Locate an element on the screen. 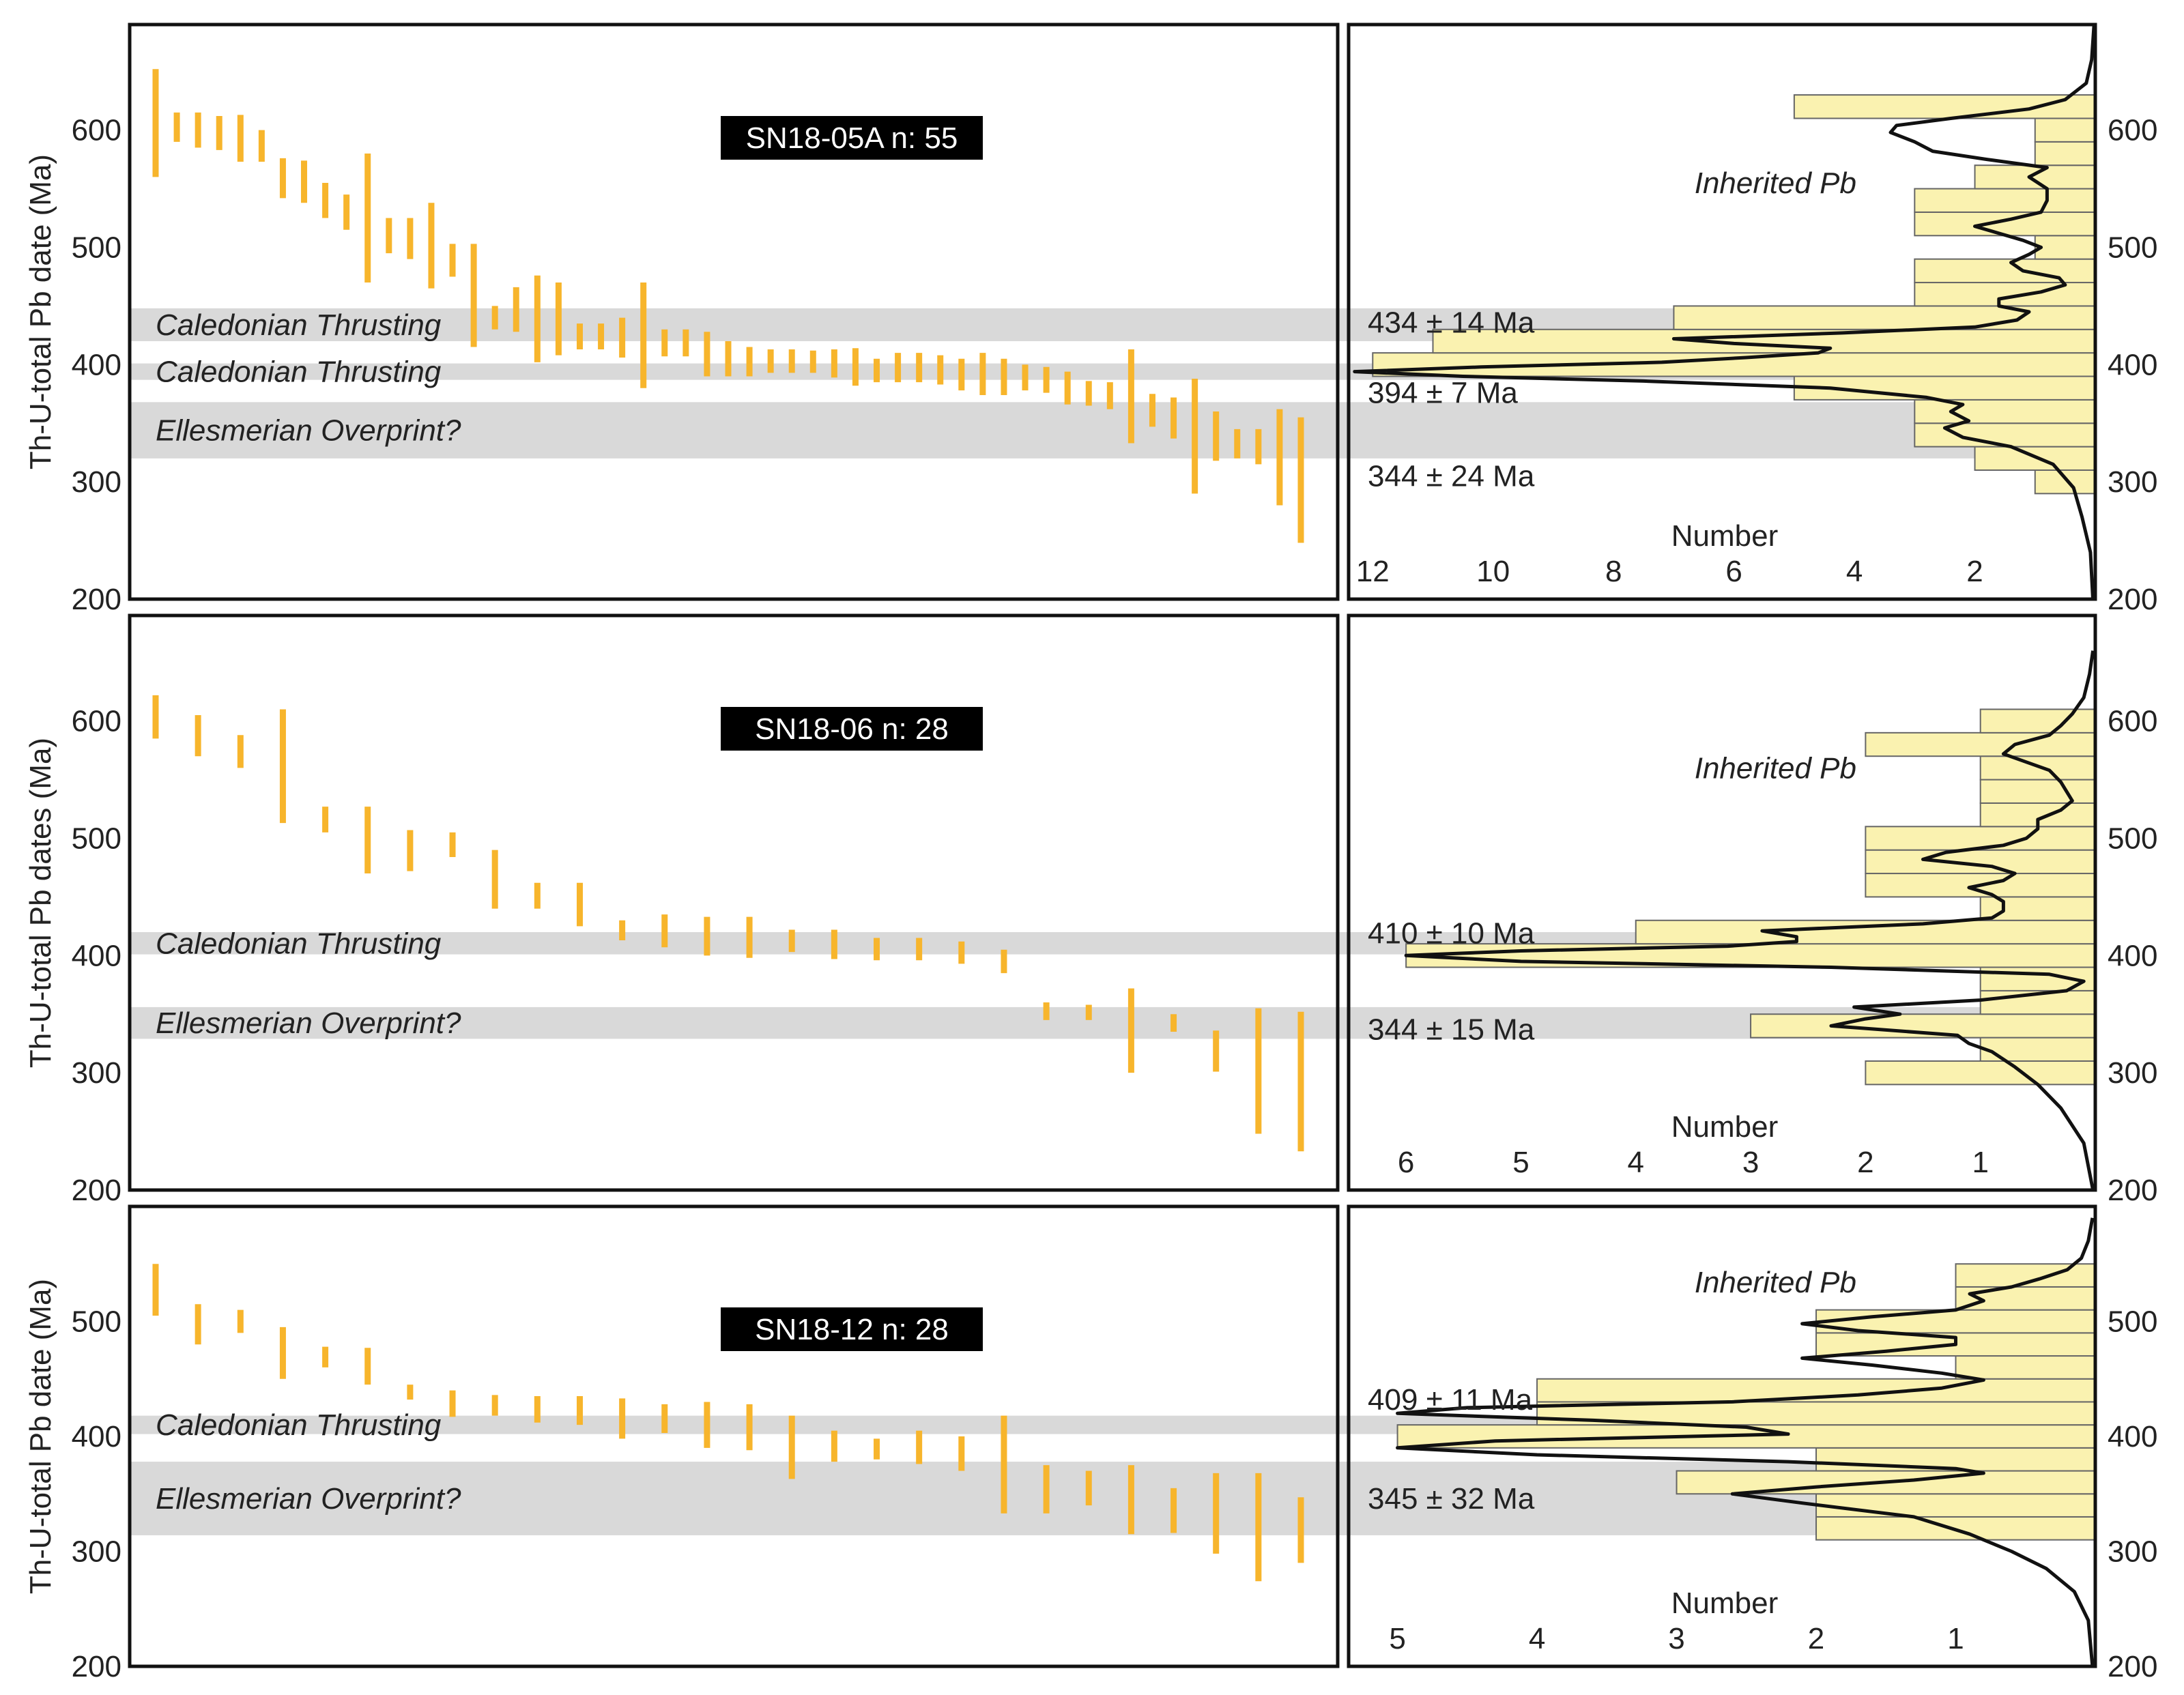 Image resolution: width=2184 pixels, height=1695 pixels. x-tick-label: 10 is located at coordinates (1493, 571).